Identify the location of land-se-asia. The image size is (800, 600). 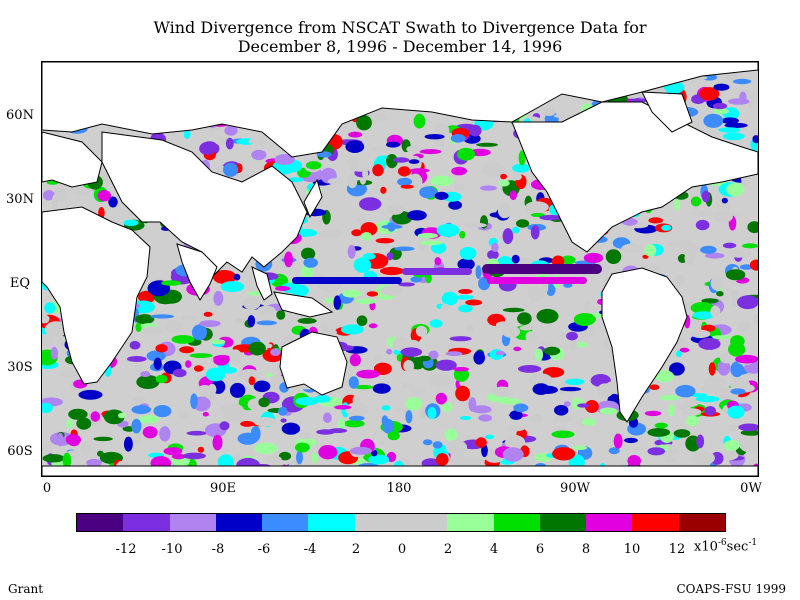
(262, 283).